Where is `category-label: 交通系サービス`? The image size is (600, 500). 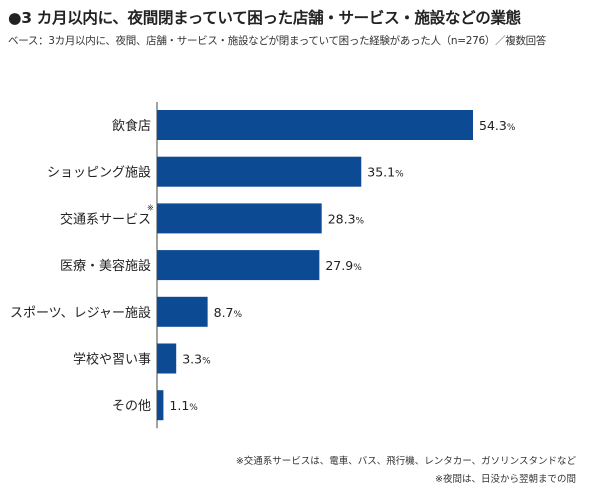 category-label: 交通系サービス is located at coordinates (105, 219).